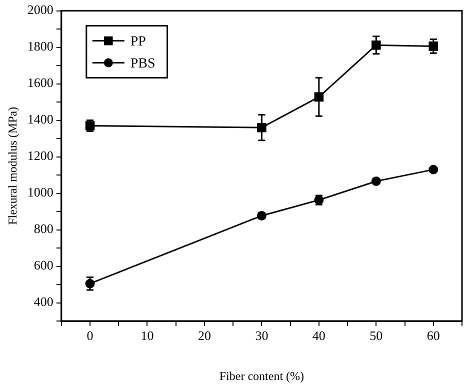 This screenshot has width=469, height=392. Describe the element at coordinates (90, 336) in the screenshot. I see `x-tick-label: 0` at that location.